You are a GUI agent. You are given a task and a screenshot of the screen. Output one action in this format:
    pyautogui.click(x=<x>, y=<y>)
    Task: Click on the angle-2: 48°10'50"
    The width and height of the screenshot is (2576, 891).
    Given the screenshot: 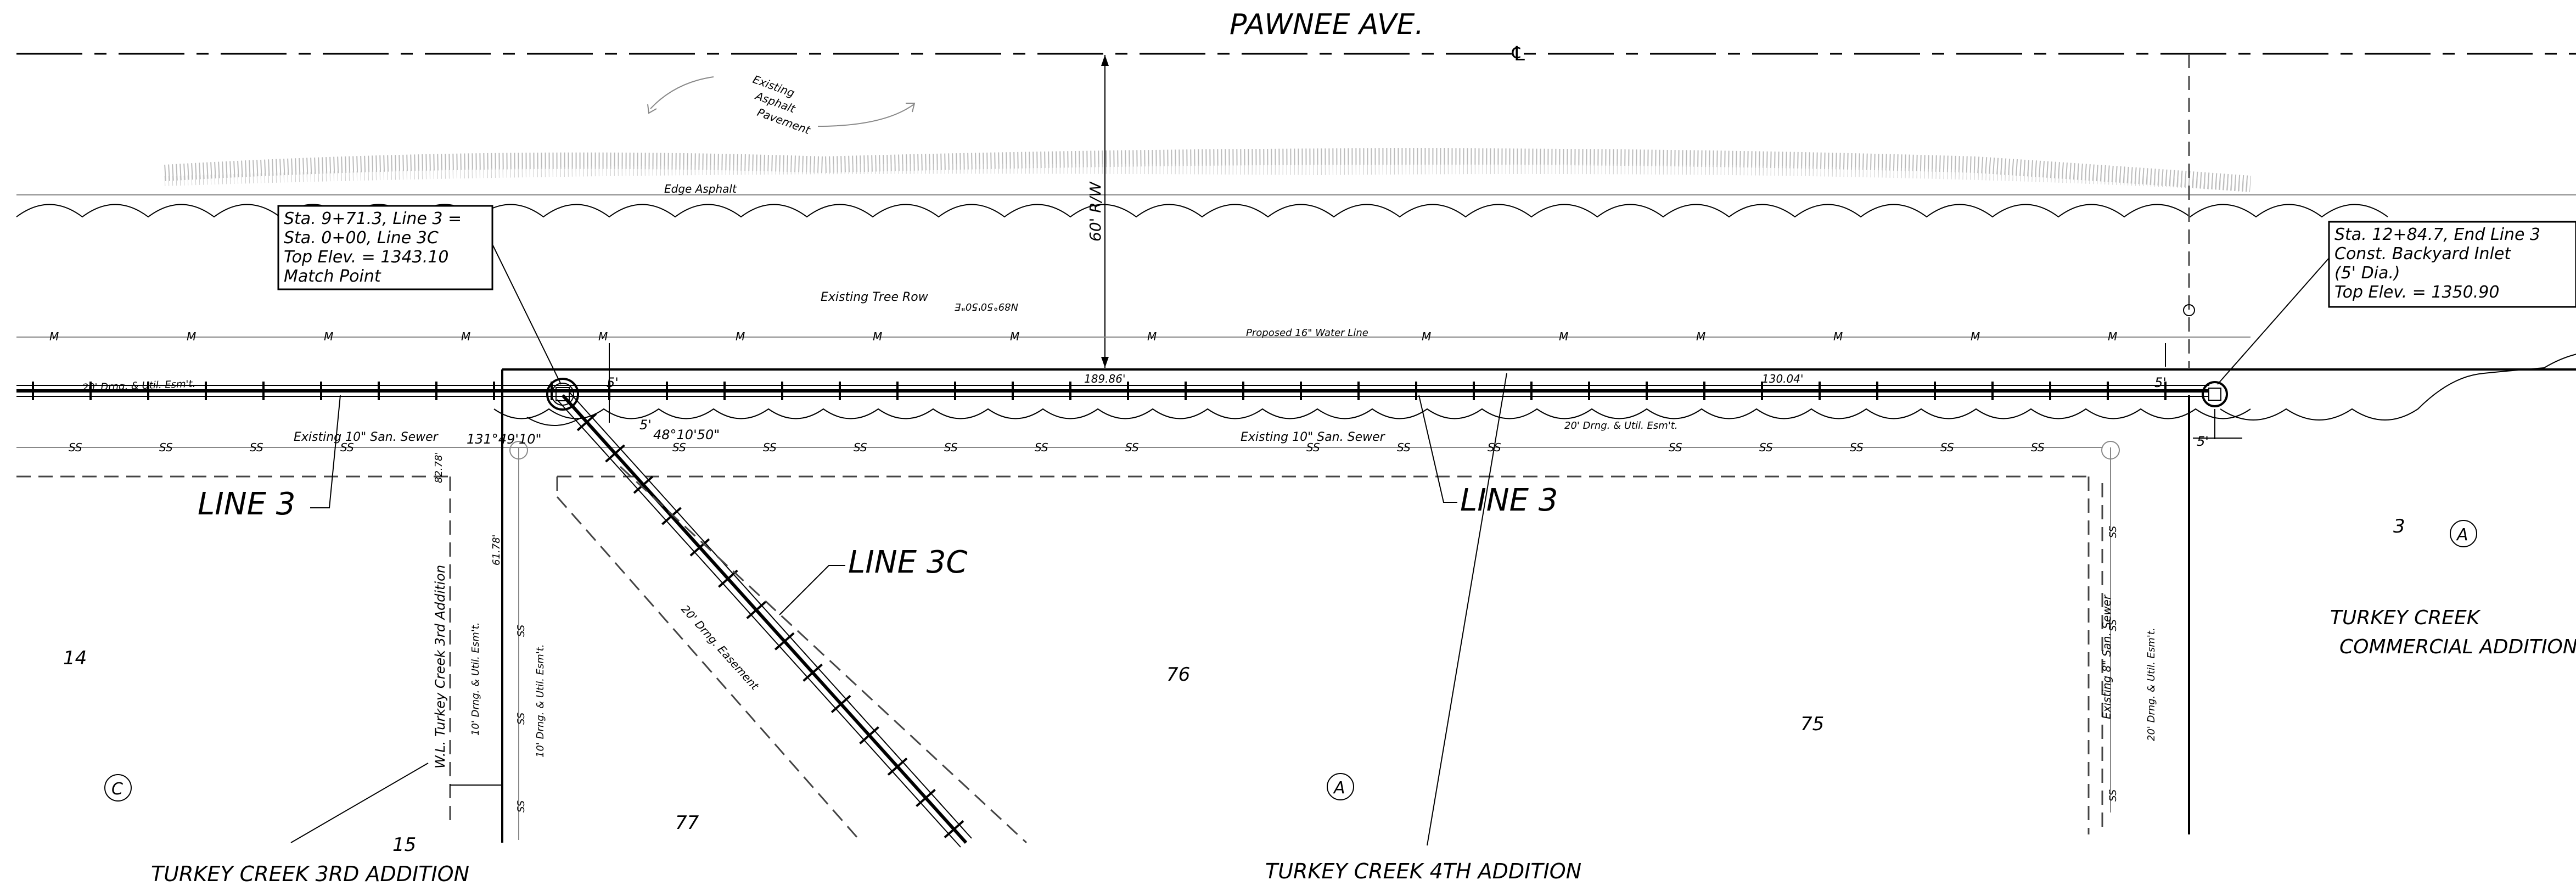 What is the action you would take?
    pyautogui.click(x=686, y=434)
    